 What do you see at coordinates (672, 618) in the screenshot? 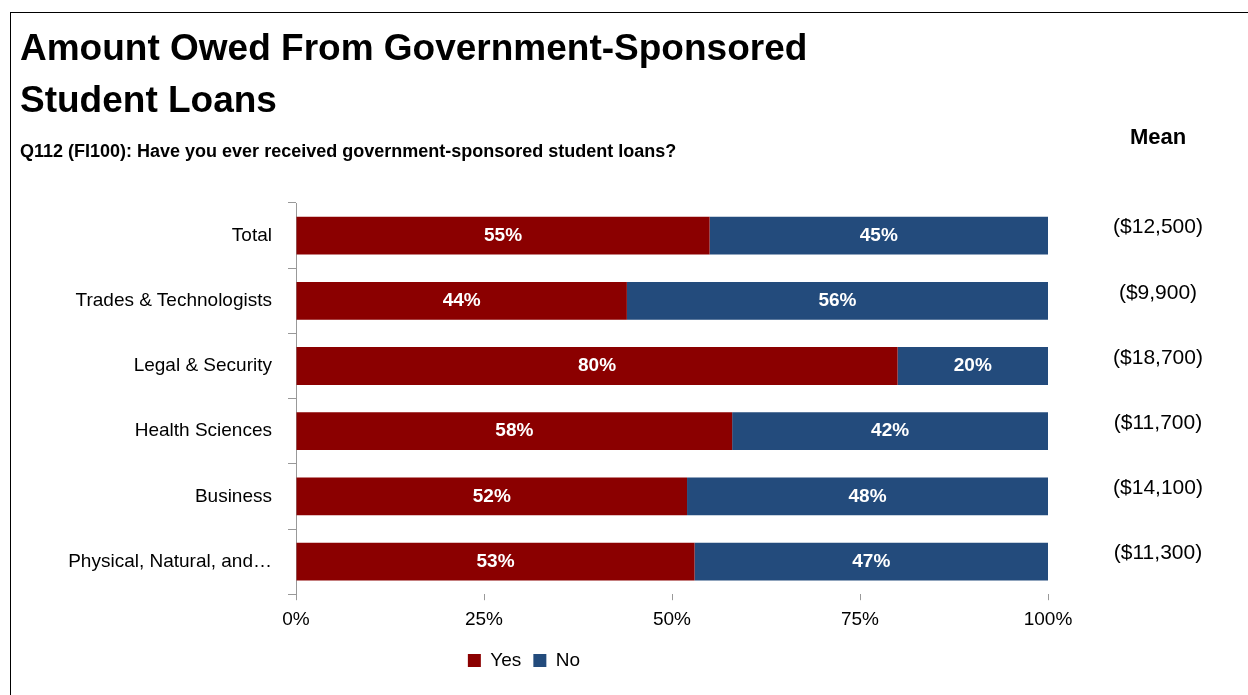
I see `x-tick-label: 50%` at bounding box center [672, 618].